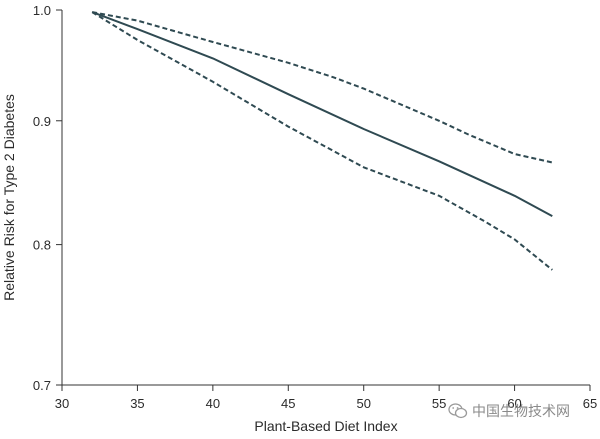 The image size is (600, 439). What do you see at coordinates (514, 403) in the screenshot?
I see `x-tick-label: 60` at bounding box center [514, 403].